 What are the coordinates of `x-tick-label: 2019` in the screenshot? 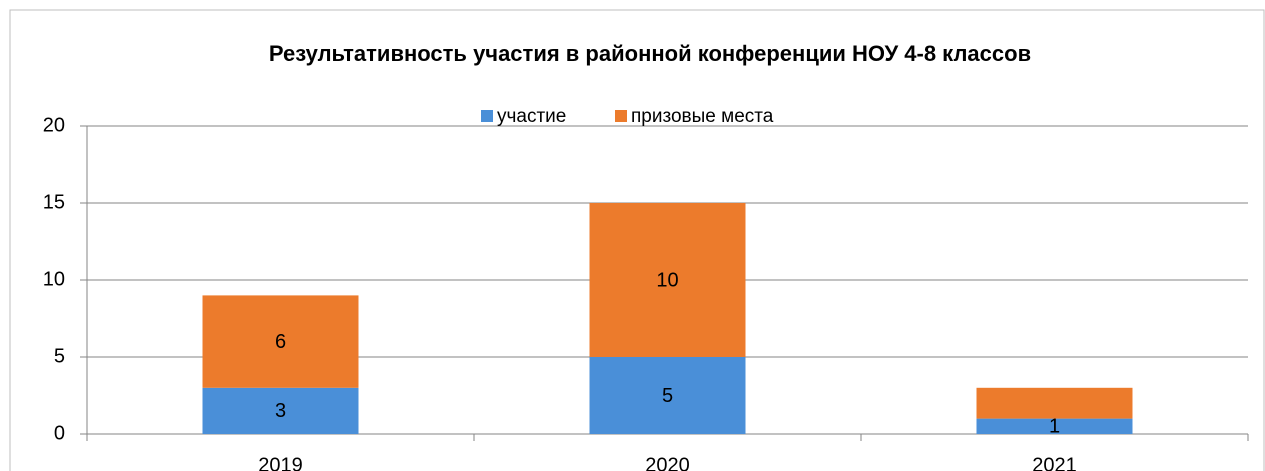 It's located at (280, 462).